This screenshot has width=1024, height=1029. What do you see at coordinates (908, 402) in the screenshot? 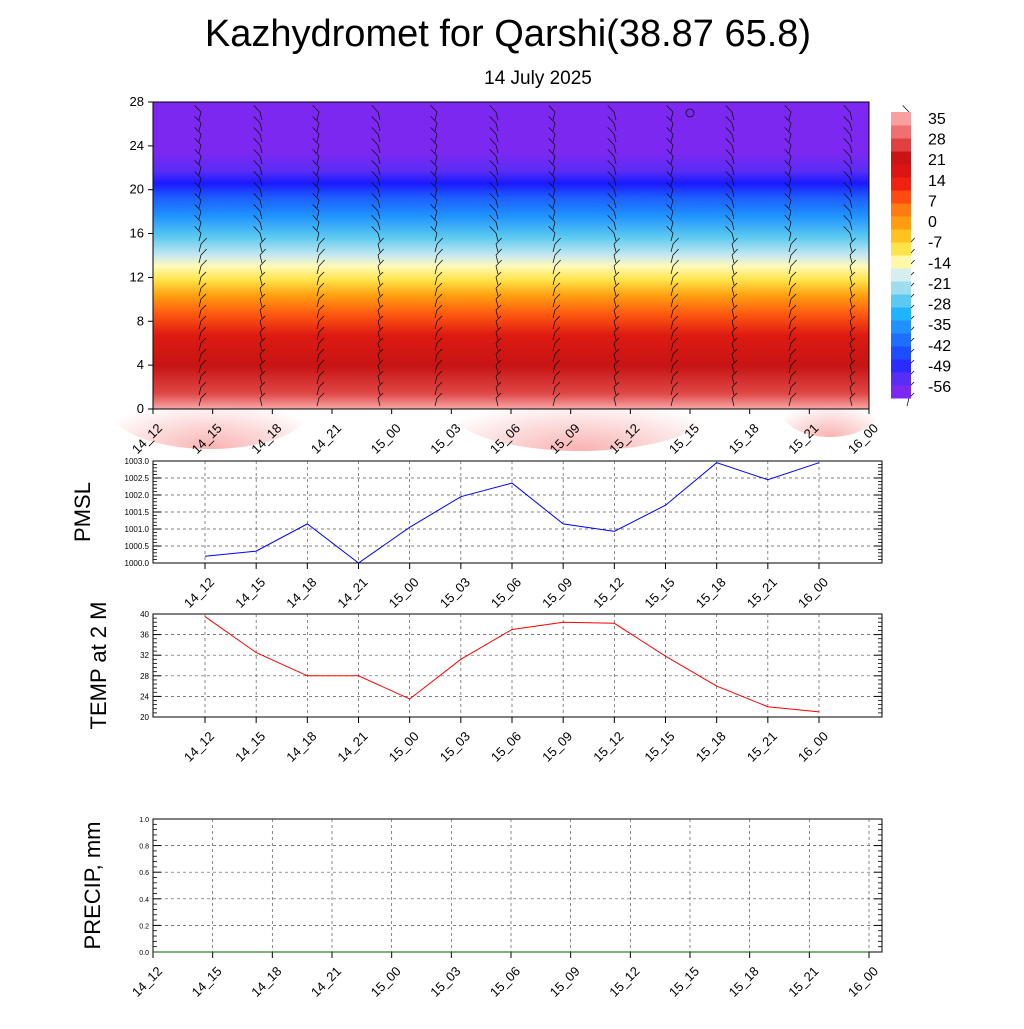
I see `wind-barb-staff` at bounding box center [908, 402].